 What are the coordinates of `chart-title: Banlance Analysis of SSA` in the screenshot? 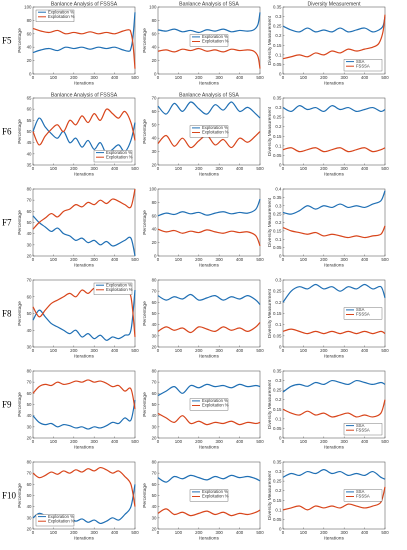 It's located at (209, 5).